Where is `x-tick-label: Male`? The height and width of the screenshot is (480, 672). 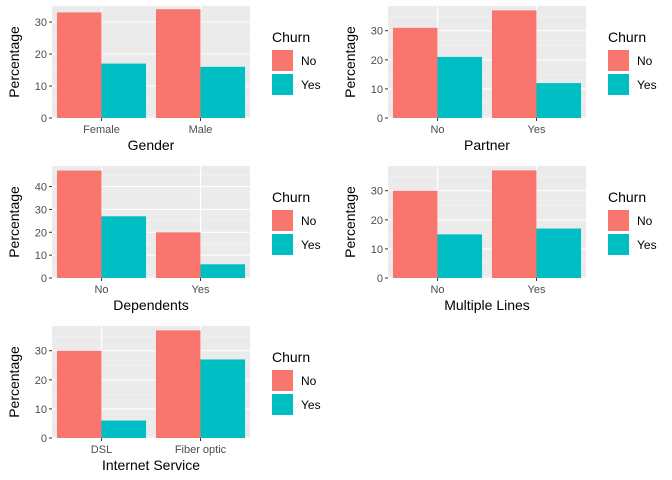
x-tick-label: Male is located at coordinates (201, 130).